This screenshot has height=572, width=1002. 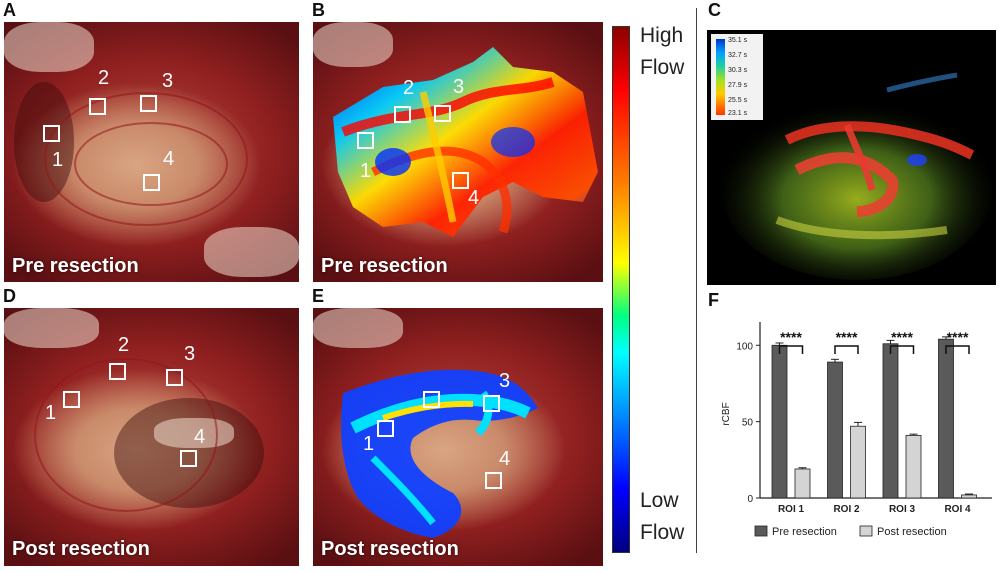 What do you see at coordinates (738, 85) in the screenshot?
I see `time-legend-label: 27.9 s` at bounding box center [738, 85].